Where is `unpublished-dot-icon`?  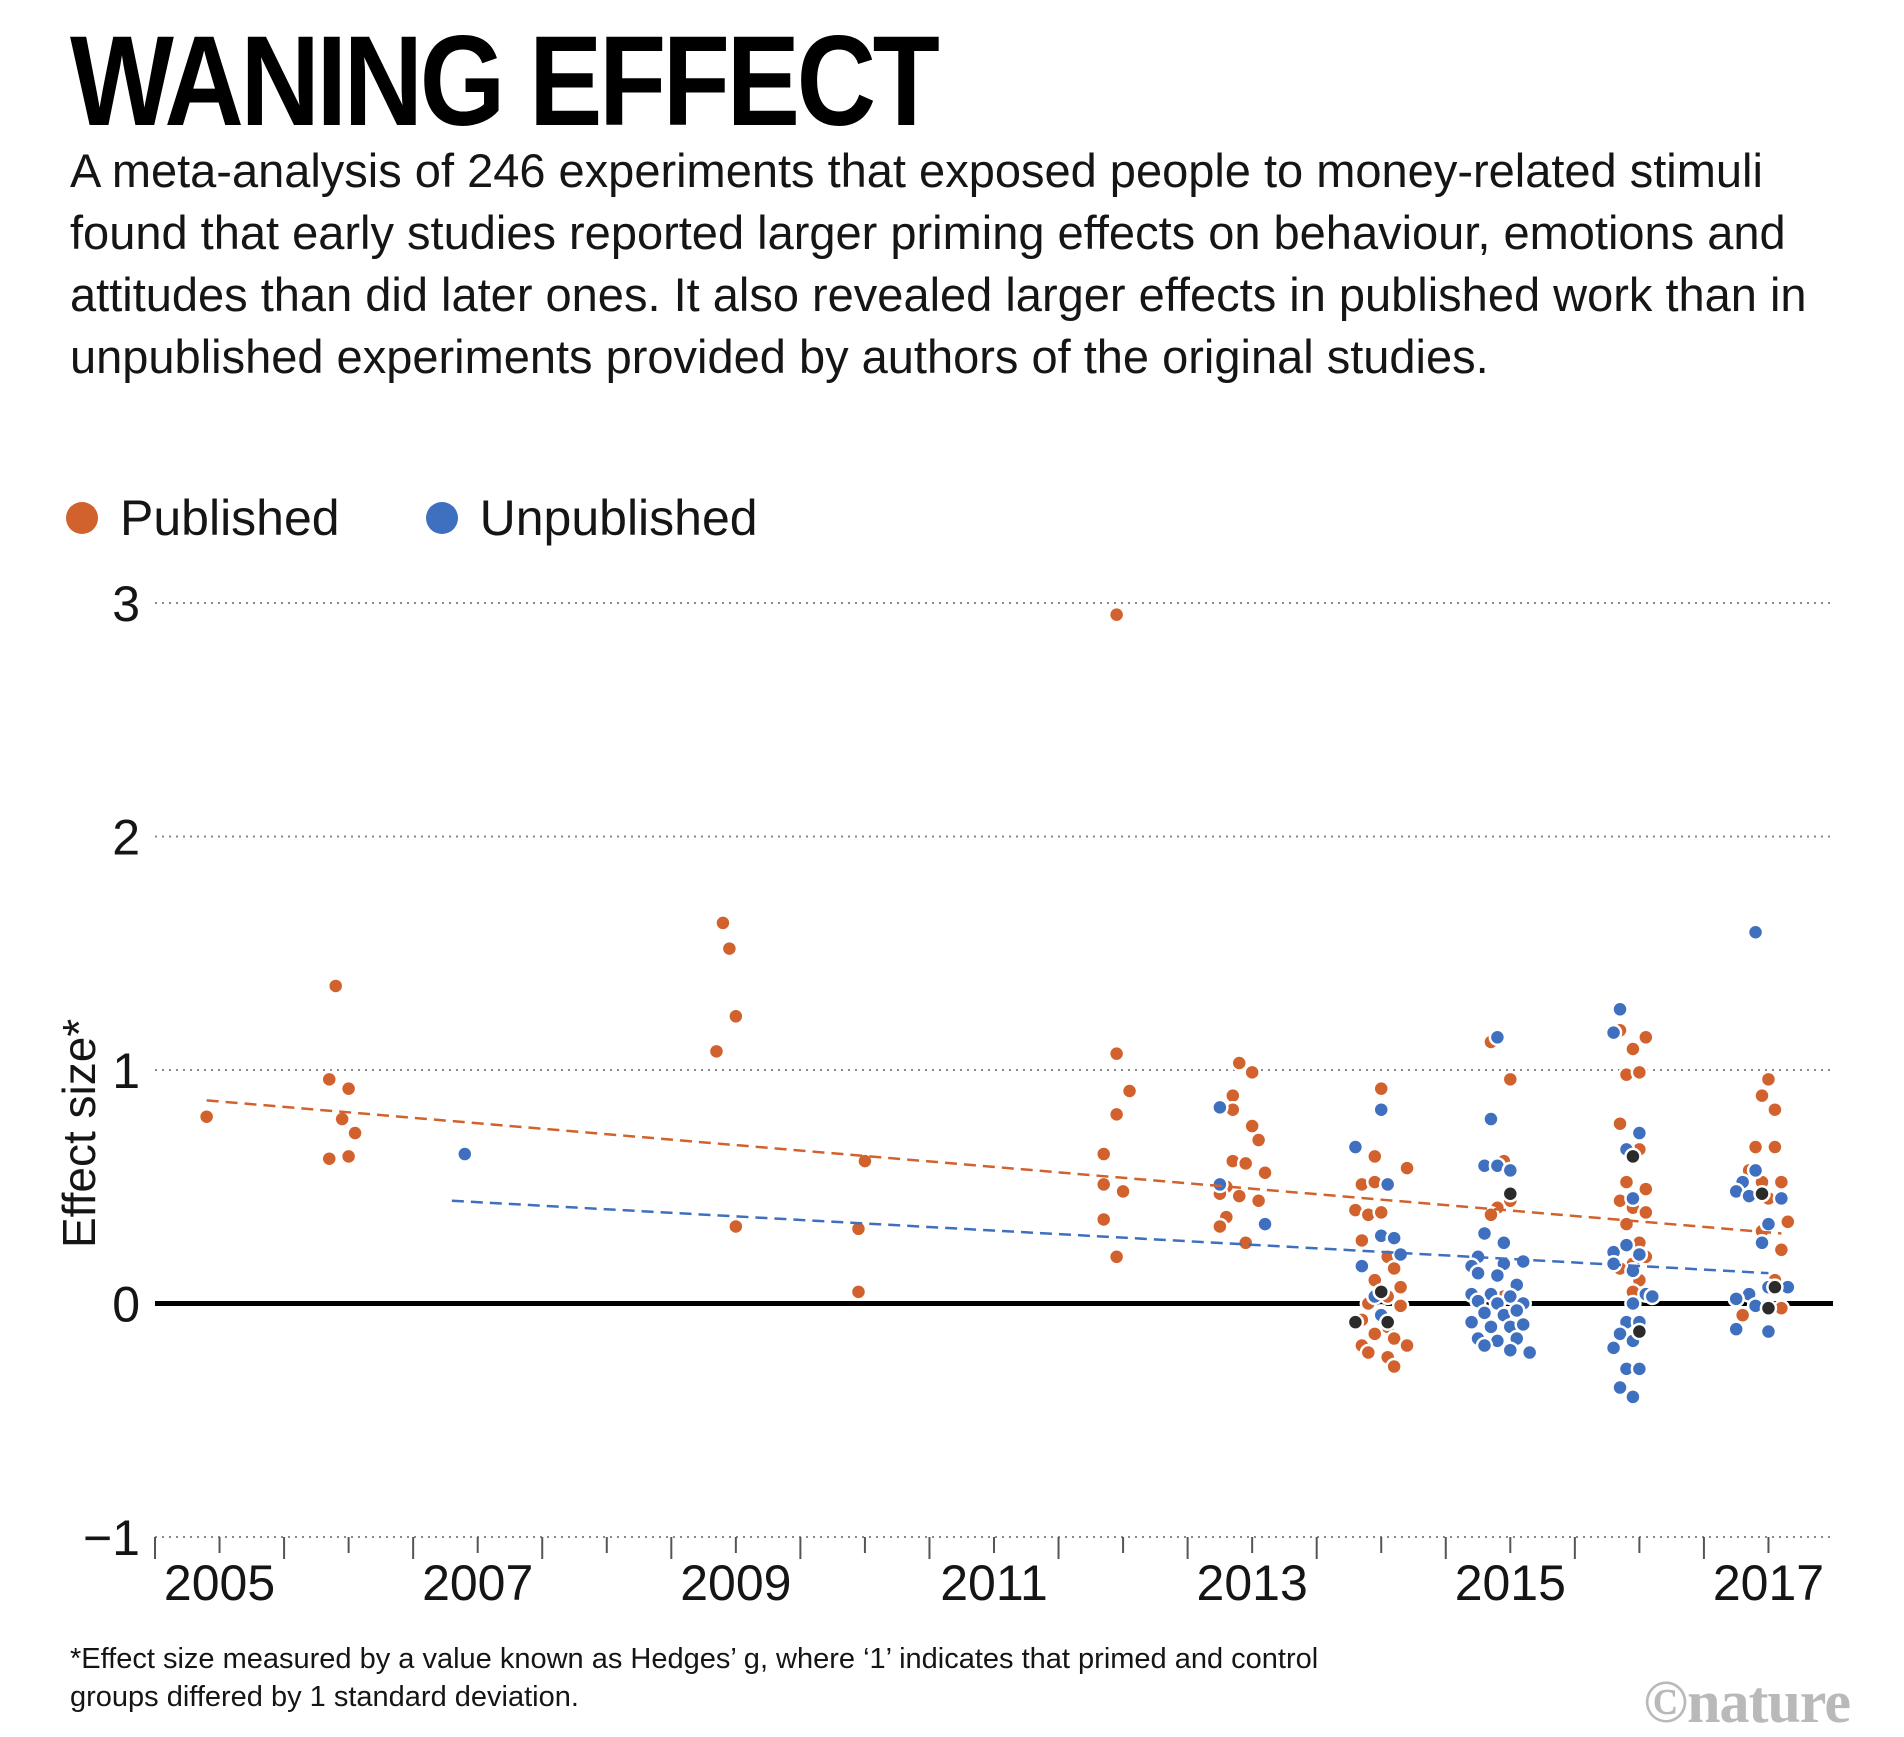 unpublished-dot-icon is located at coordinates (441, 518).